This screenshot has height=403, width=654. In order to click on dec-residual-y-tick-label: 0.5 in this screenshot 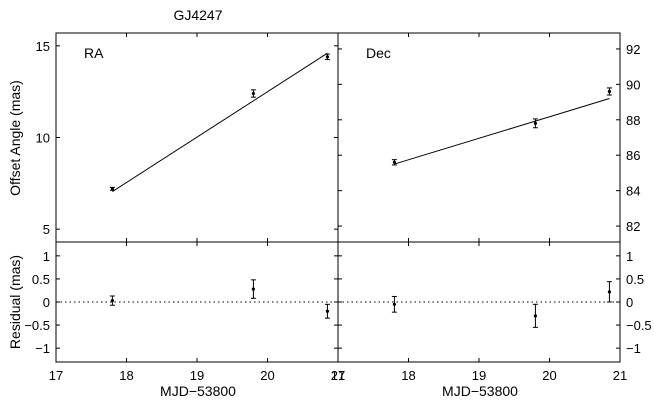, I will do `click(635, 279)`.